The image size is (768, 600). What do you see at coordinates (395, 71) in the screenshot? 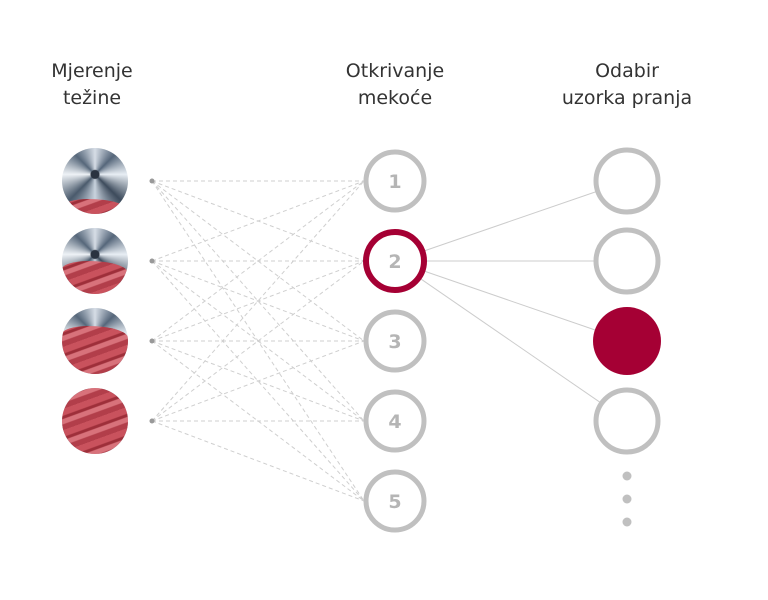
I see `title-line: Otkrivanje` at bounding box center [395, 71].